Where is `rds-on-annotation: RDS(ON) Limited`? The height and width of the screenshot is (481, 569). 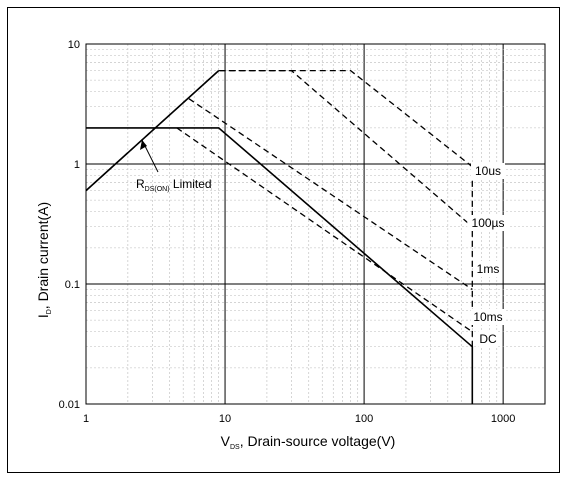
rds-on-annotation: RDS(ON) Limited is located at coordinates (174, 185).